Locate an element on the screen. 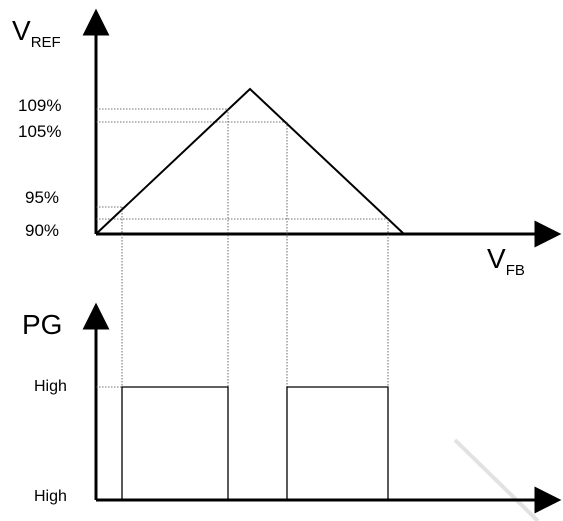 The image size is (563, 521). watermark-line is located at coordinates (496, 479).